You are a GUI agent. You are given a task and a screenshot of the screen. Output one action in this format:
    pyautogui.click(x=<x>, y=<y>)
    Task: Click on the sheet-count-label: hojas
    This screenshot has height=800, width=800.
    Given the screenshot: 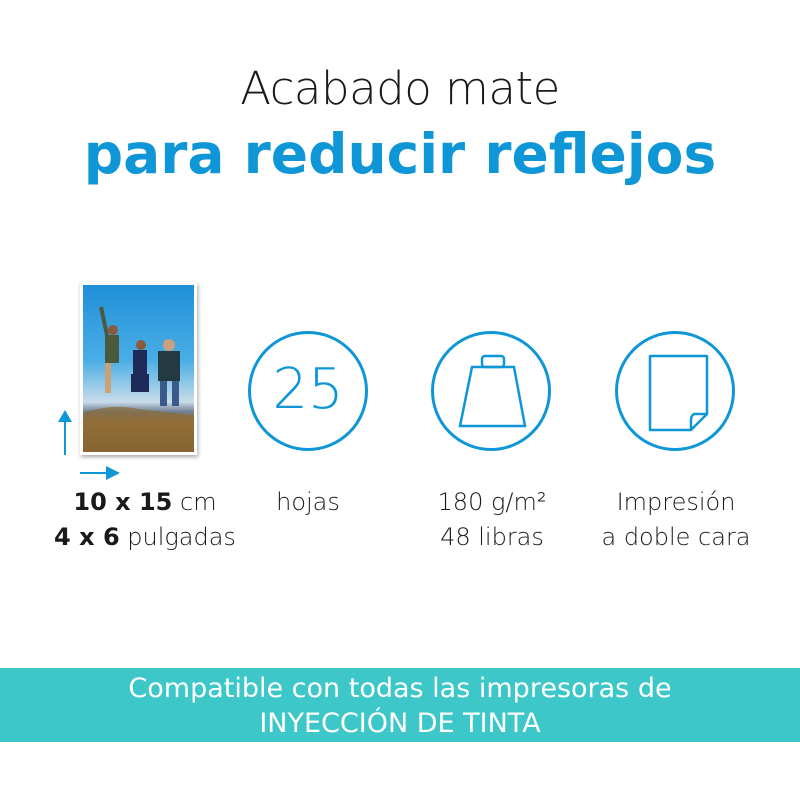 What is the action you would take?
    pyautogui.click(x=308, y=502)
    